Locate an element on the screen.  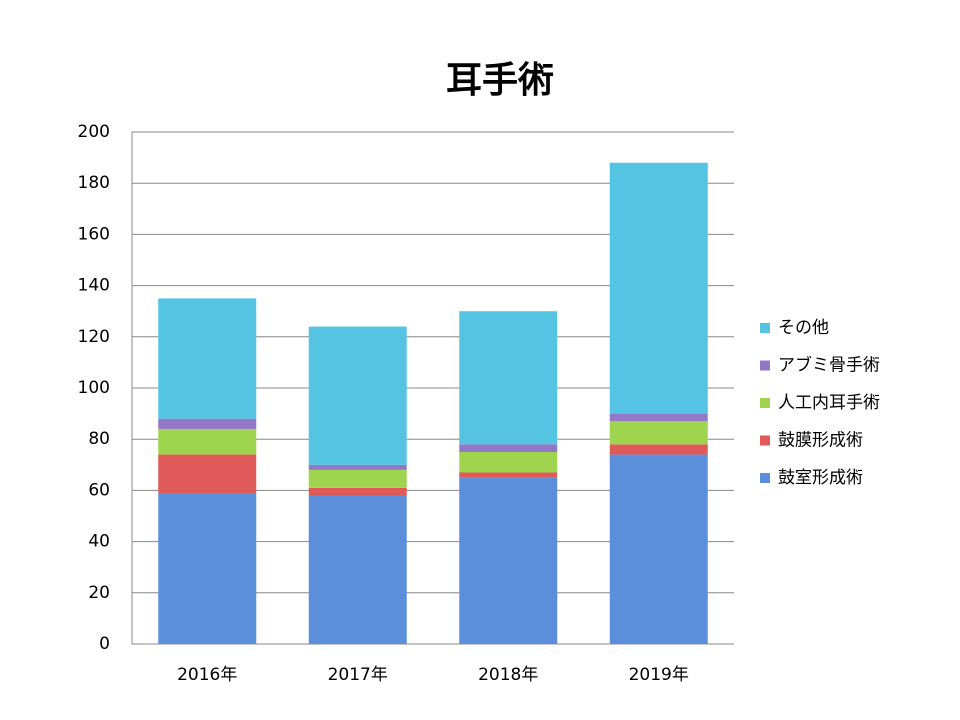
y-tick-label: 40 is located at coordinates (99, 542).